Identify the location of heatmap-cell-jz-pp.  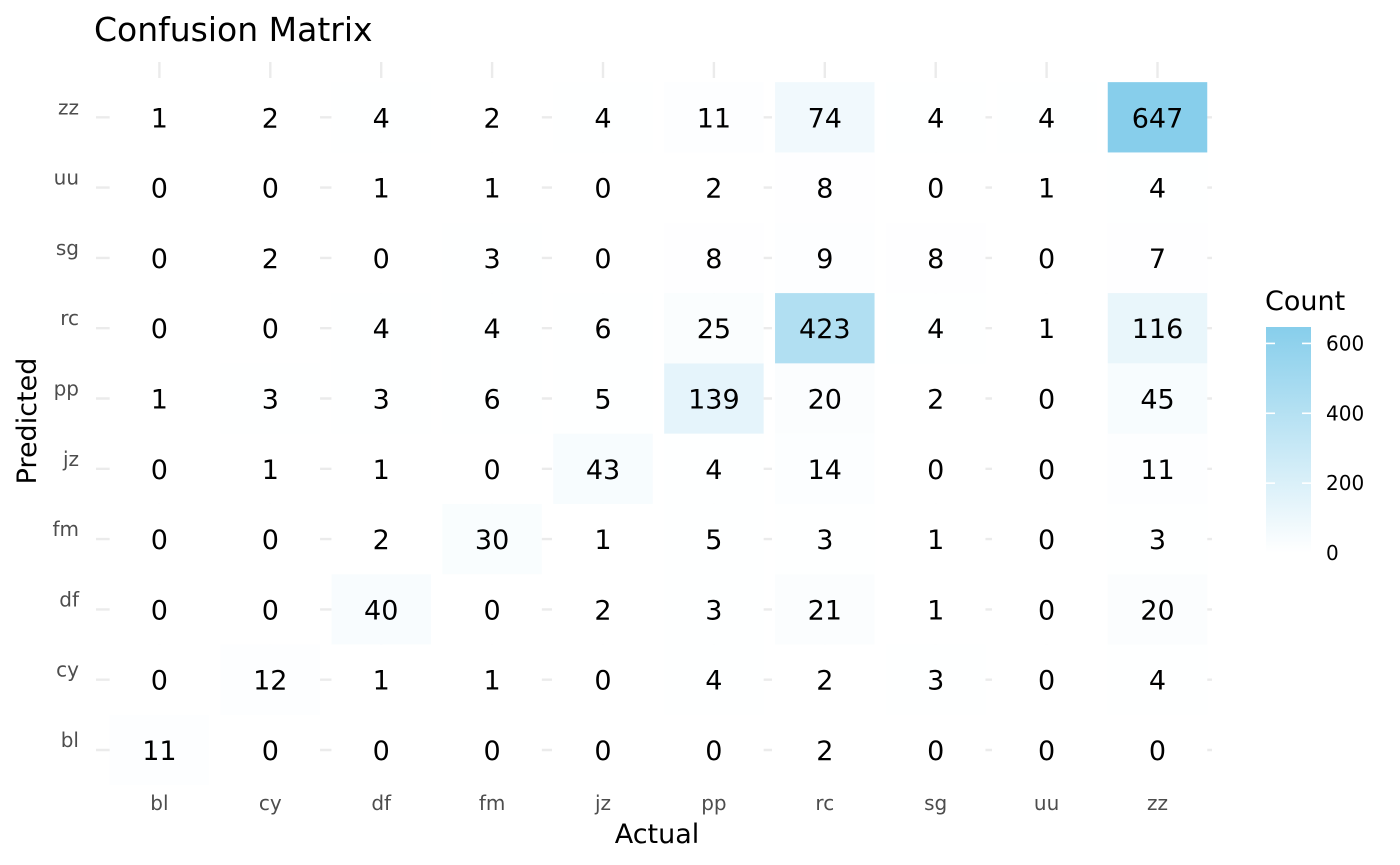
(714, 468).